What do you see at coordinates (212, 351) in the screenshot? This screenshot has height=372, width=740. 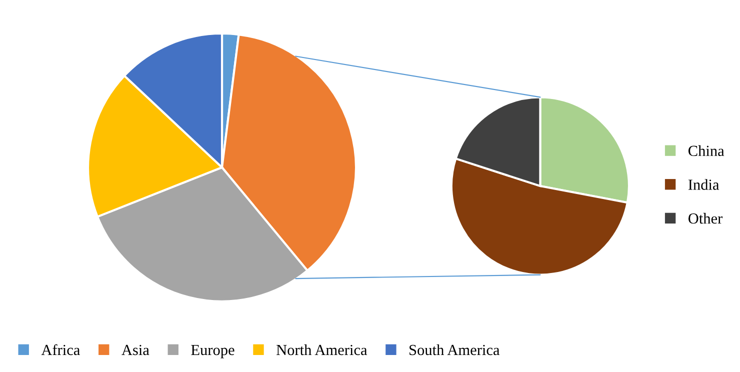 I see `legend-label: Europe` at bounding box center [212, 351].